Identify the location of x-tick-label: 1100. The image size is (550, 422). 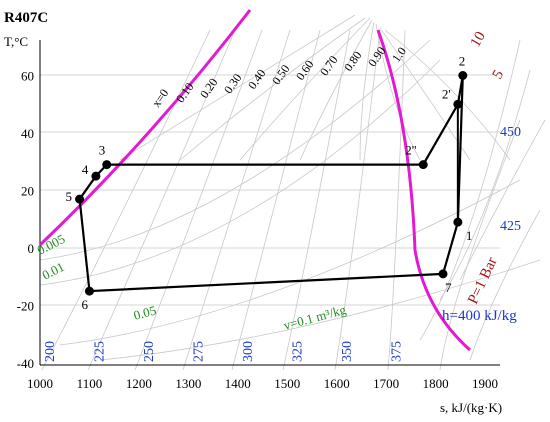
(90, 383).